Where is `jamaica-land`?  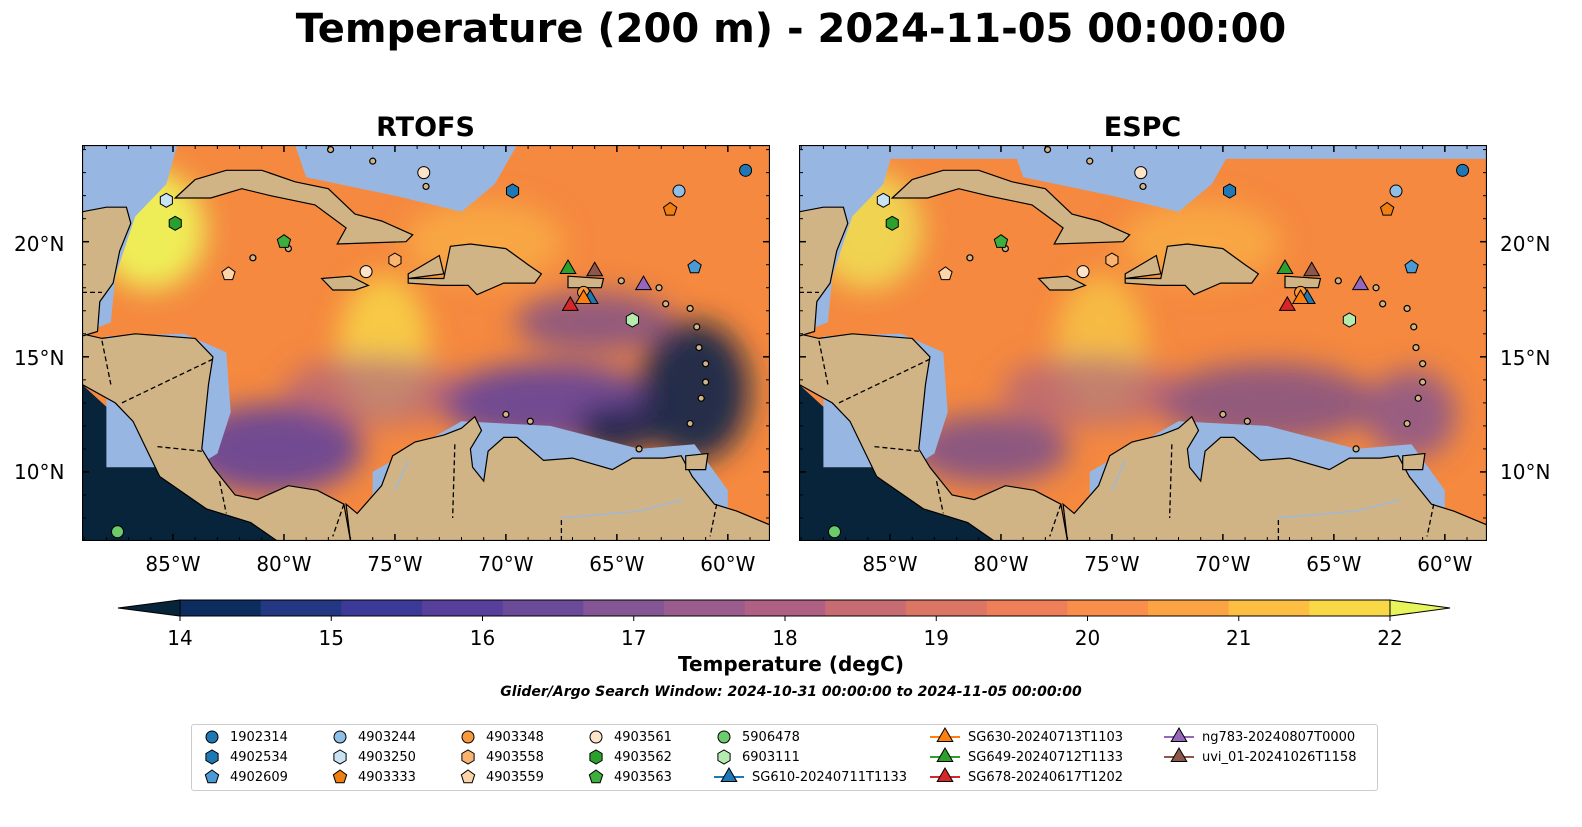
jamaica-land is located at coordinates (1062, 283).